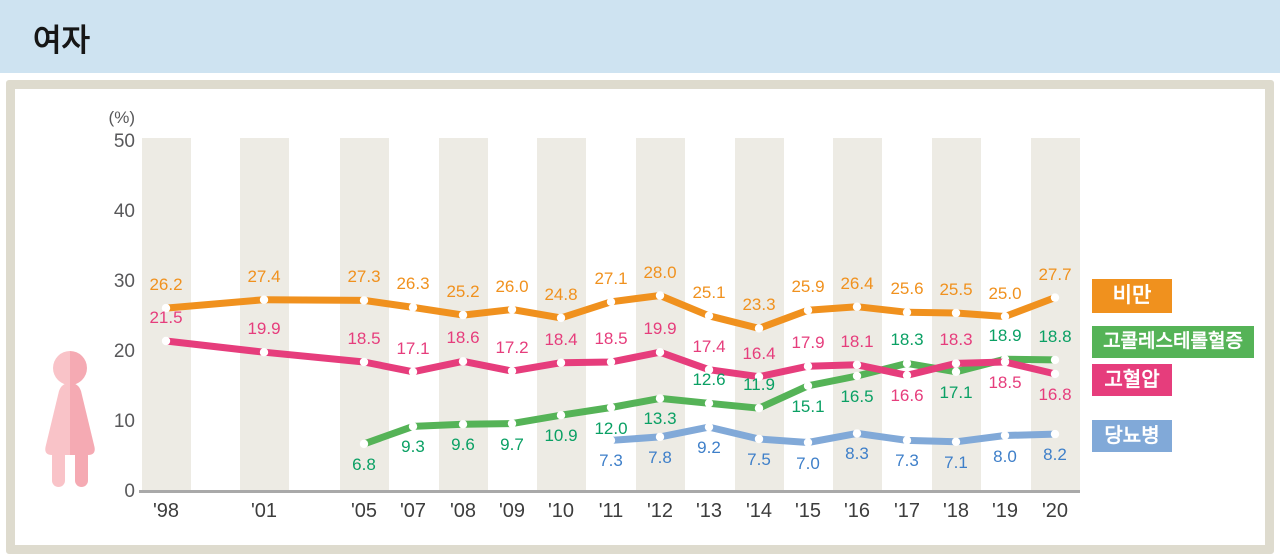 This screenshot has width=1280, height=560. Describe the element at coordinates (907, 511) in the screenshot. I see `x-tick-label: '17` at that location.